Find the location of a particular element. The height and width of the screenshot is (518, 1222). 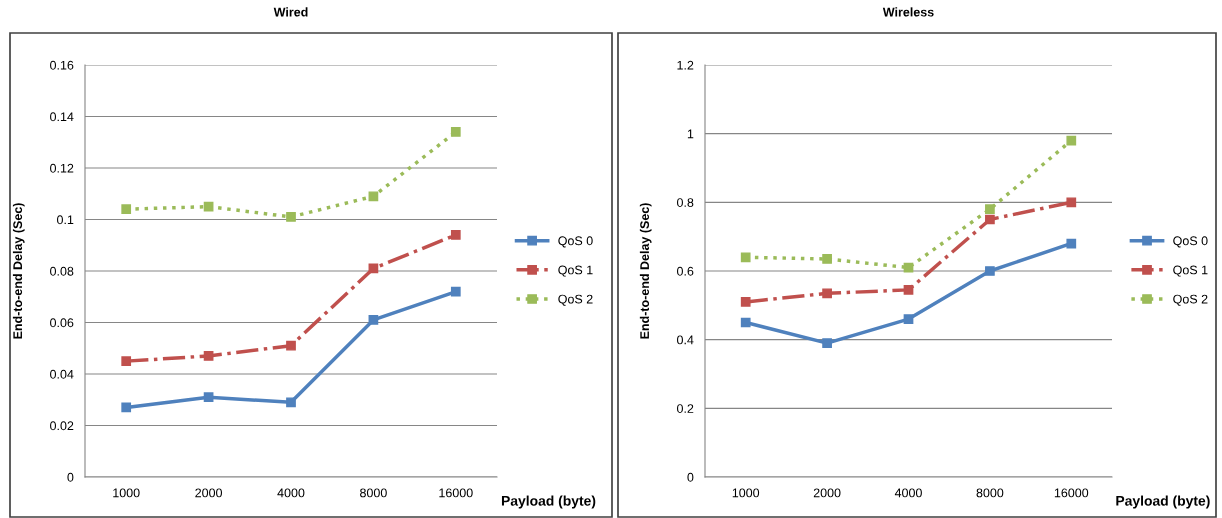

y-tick-label: 0.14 is located at coordinates (62, 117).